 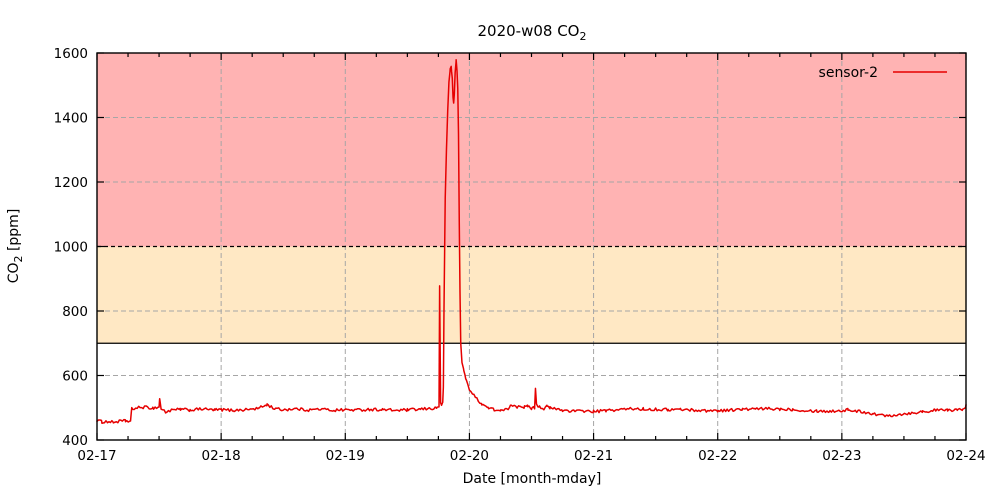 What do you see at coordinates (717, 456) in the screenshot?
I see `x-tick-label: 02-22` at bounding box center [717, 456].